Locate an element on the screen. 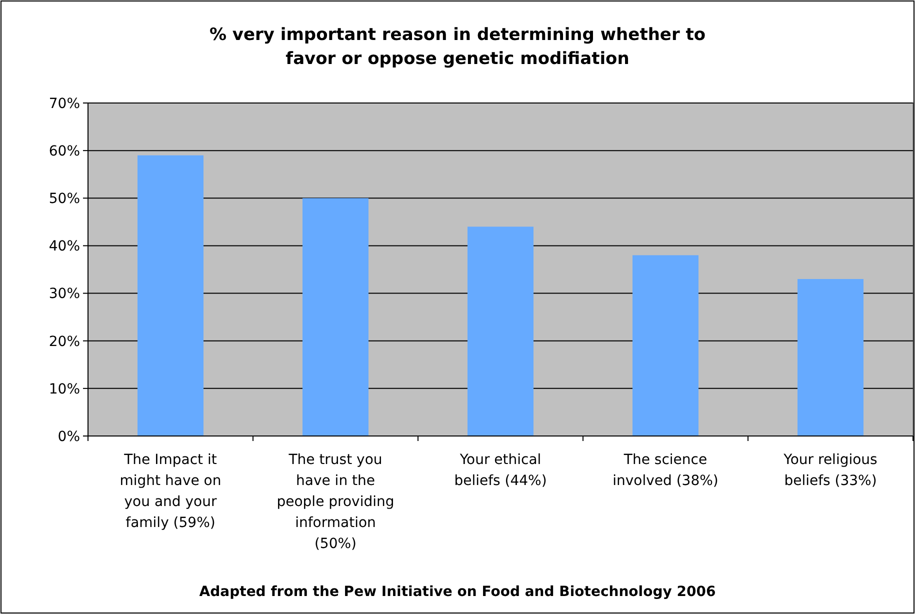  y-tick-label: 70% is located at coordinates (64, 104).